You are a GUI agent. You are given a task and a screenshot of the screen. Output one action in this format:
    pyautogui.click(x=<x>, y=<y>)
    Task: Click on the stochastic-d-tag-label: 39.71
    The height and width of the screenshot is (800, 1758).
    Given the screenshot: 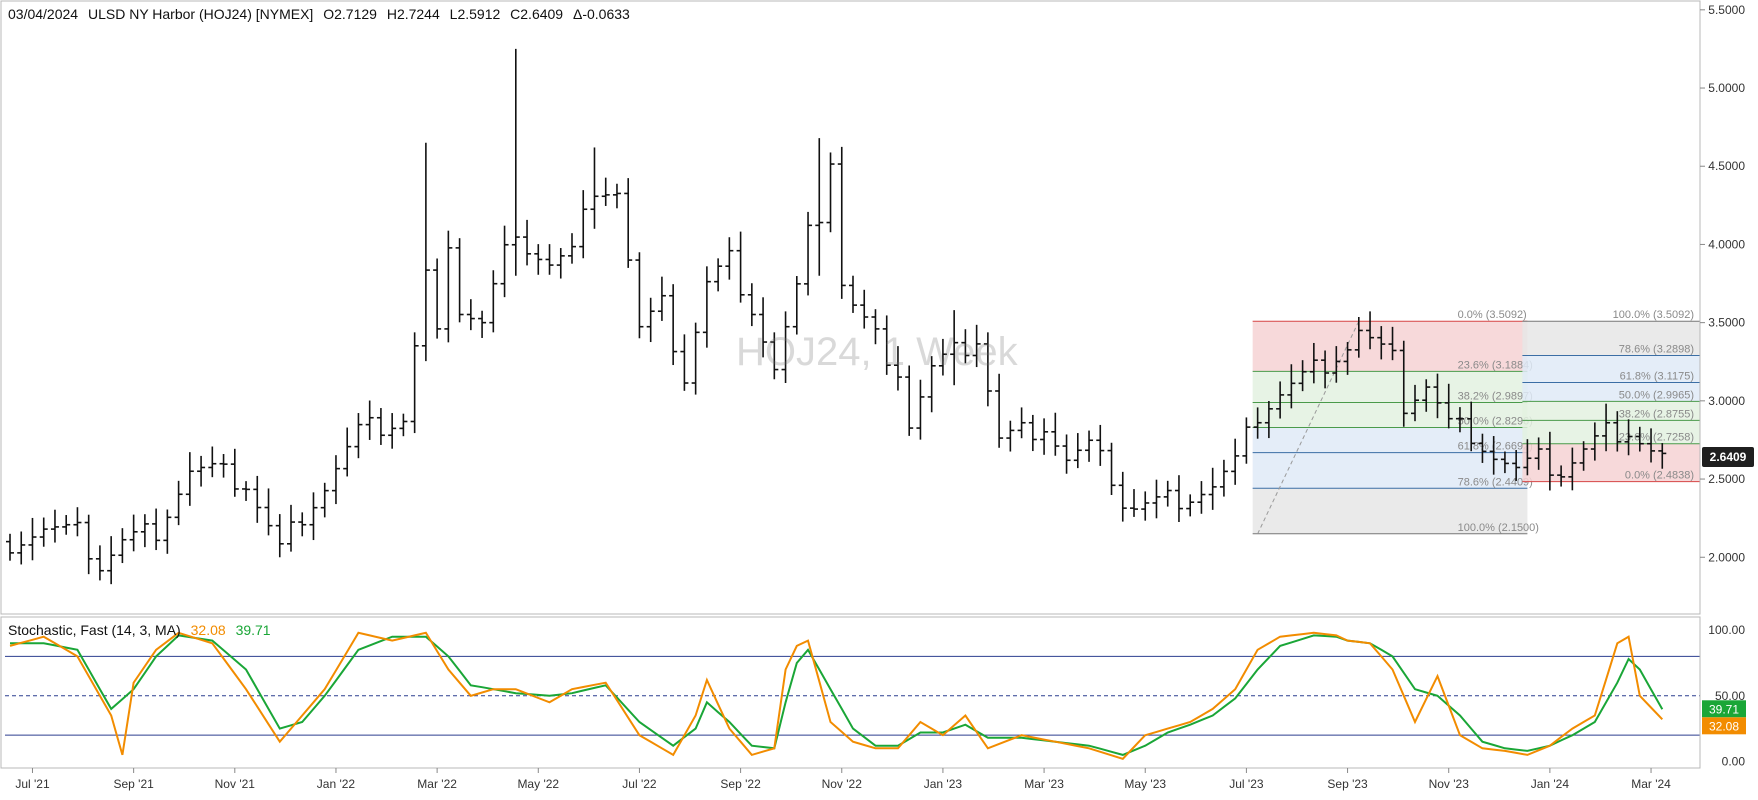 What is the action you would take?
    pyautogui.click(x=1724, y=709)
    